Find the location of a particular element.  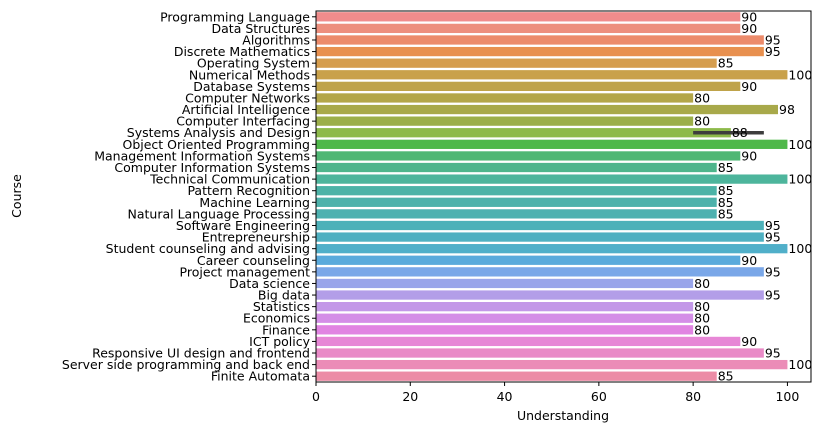

y-tick-label: Software Engineering is located at coordinates (243, 225).